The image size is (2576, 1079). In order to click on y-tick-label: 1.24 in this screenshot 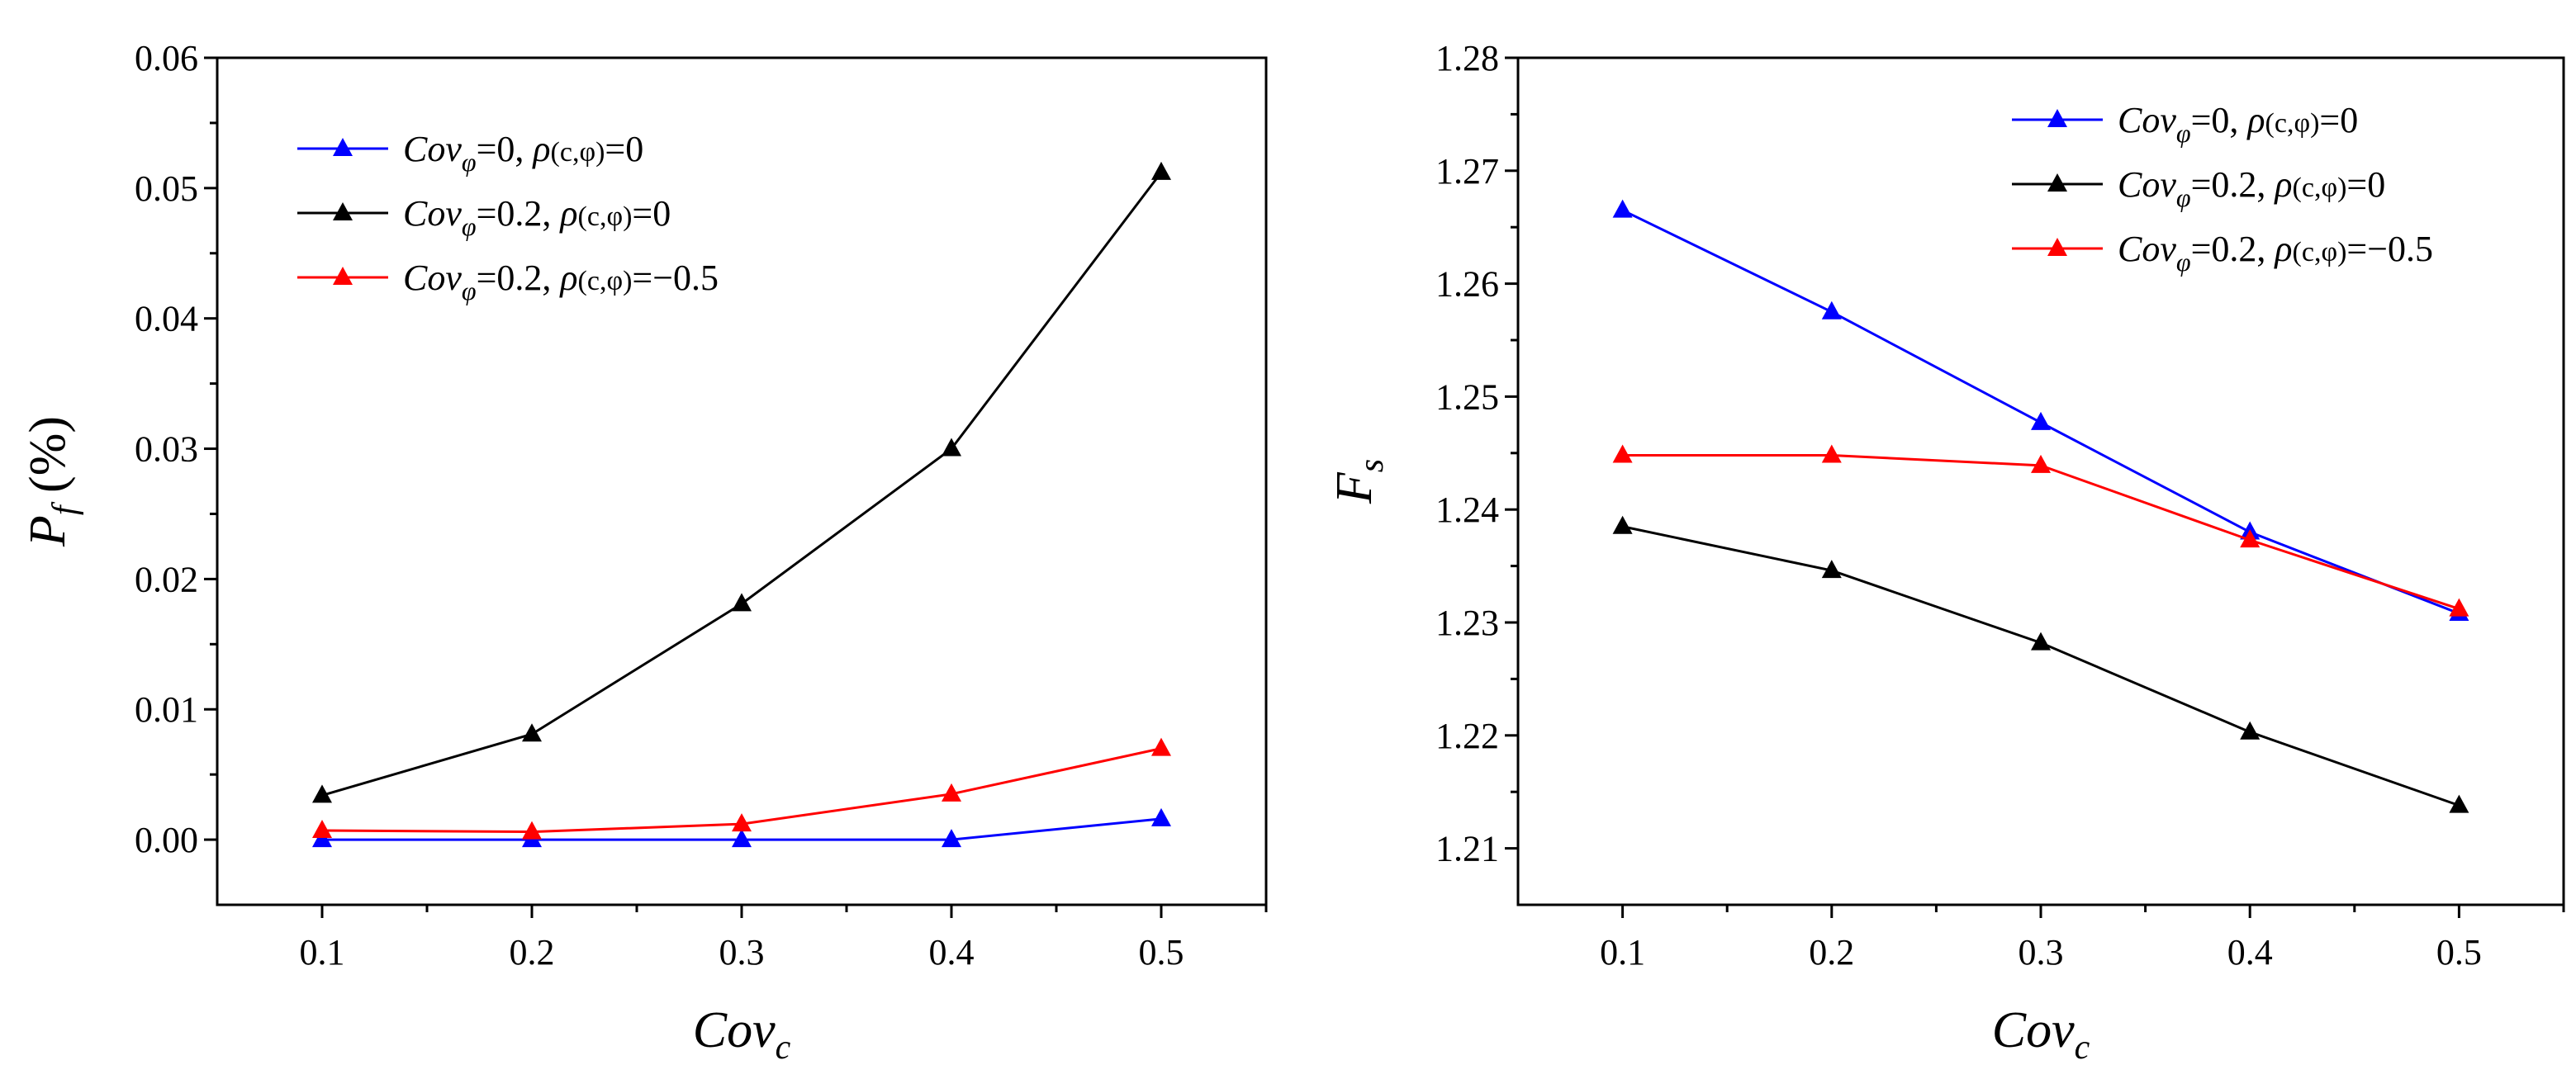, I will do `click(1467, 510)`.